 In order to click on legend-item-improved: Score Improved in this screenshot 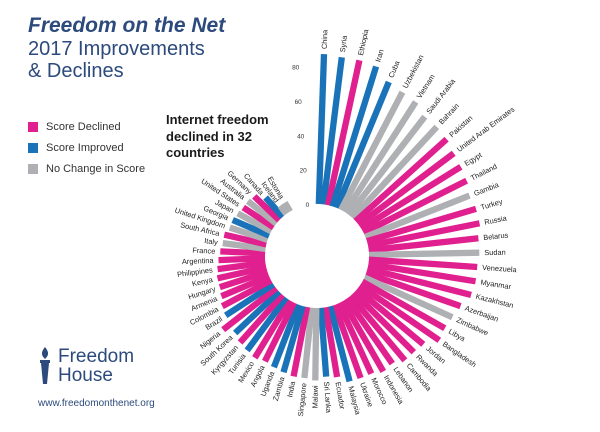, I will do `click(86, 147)`.